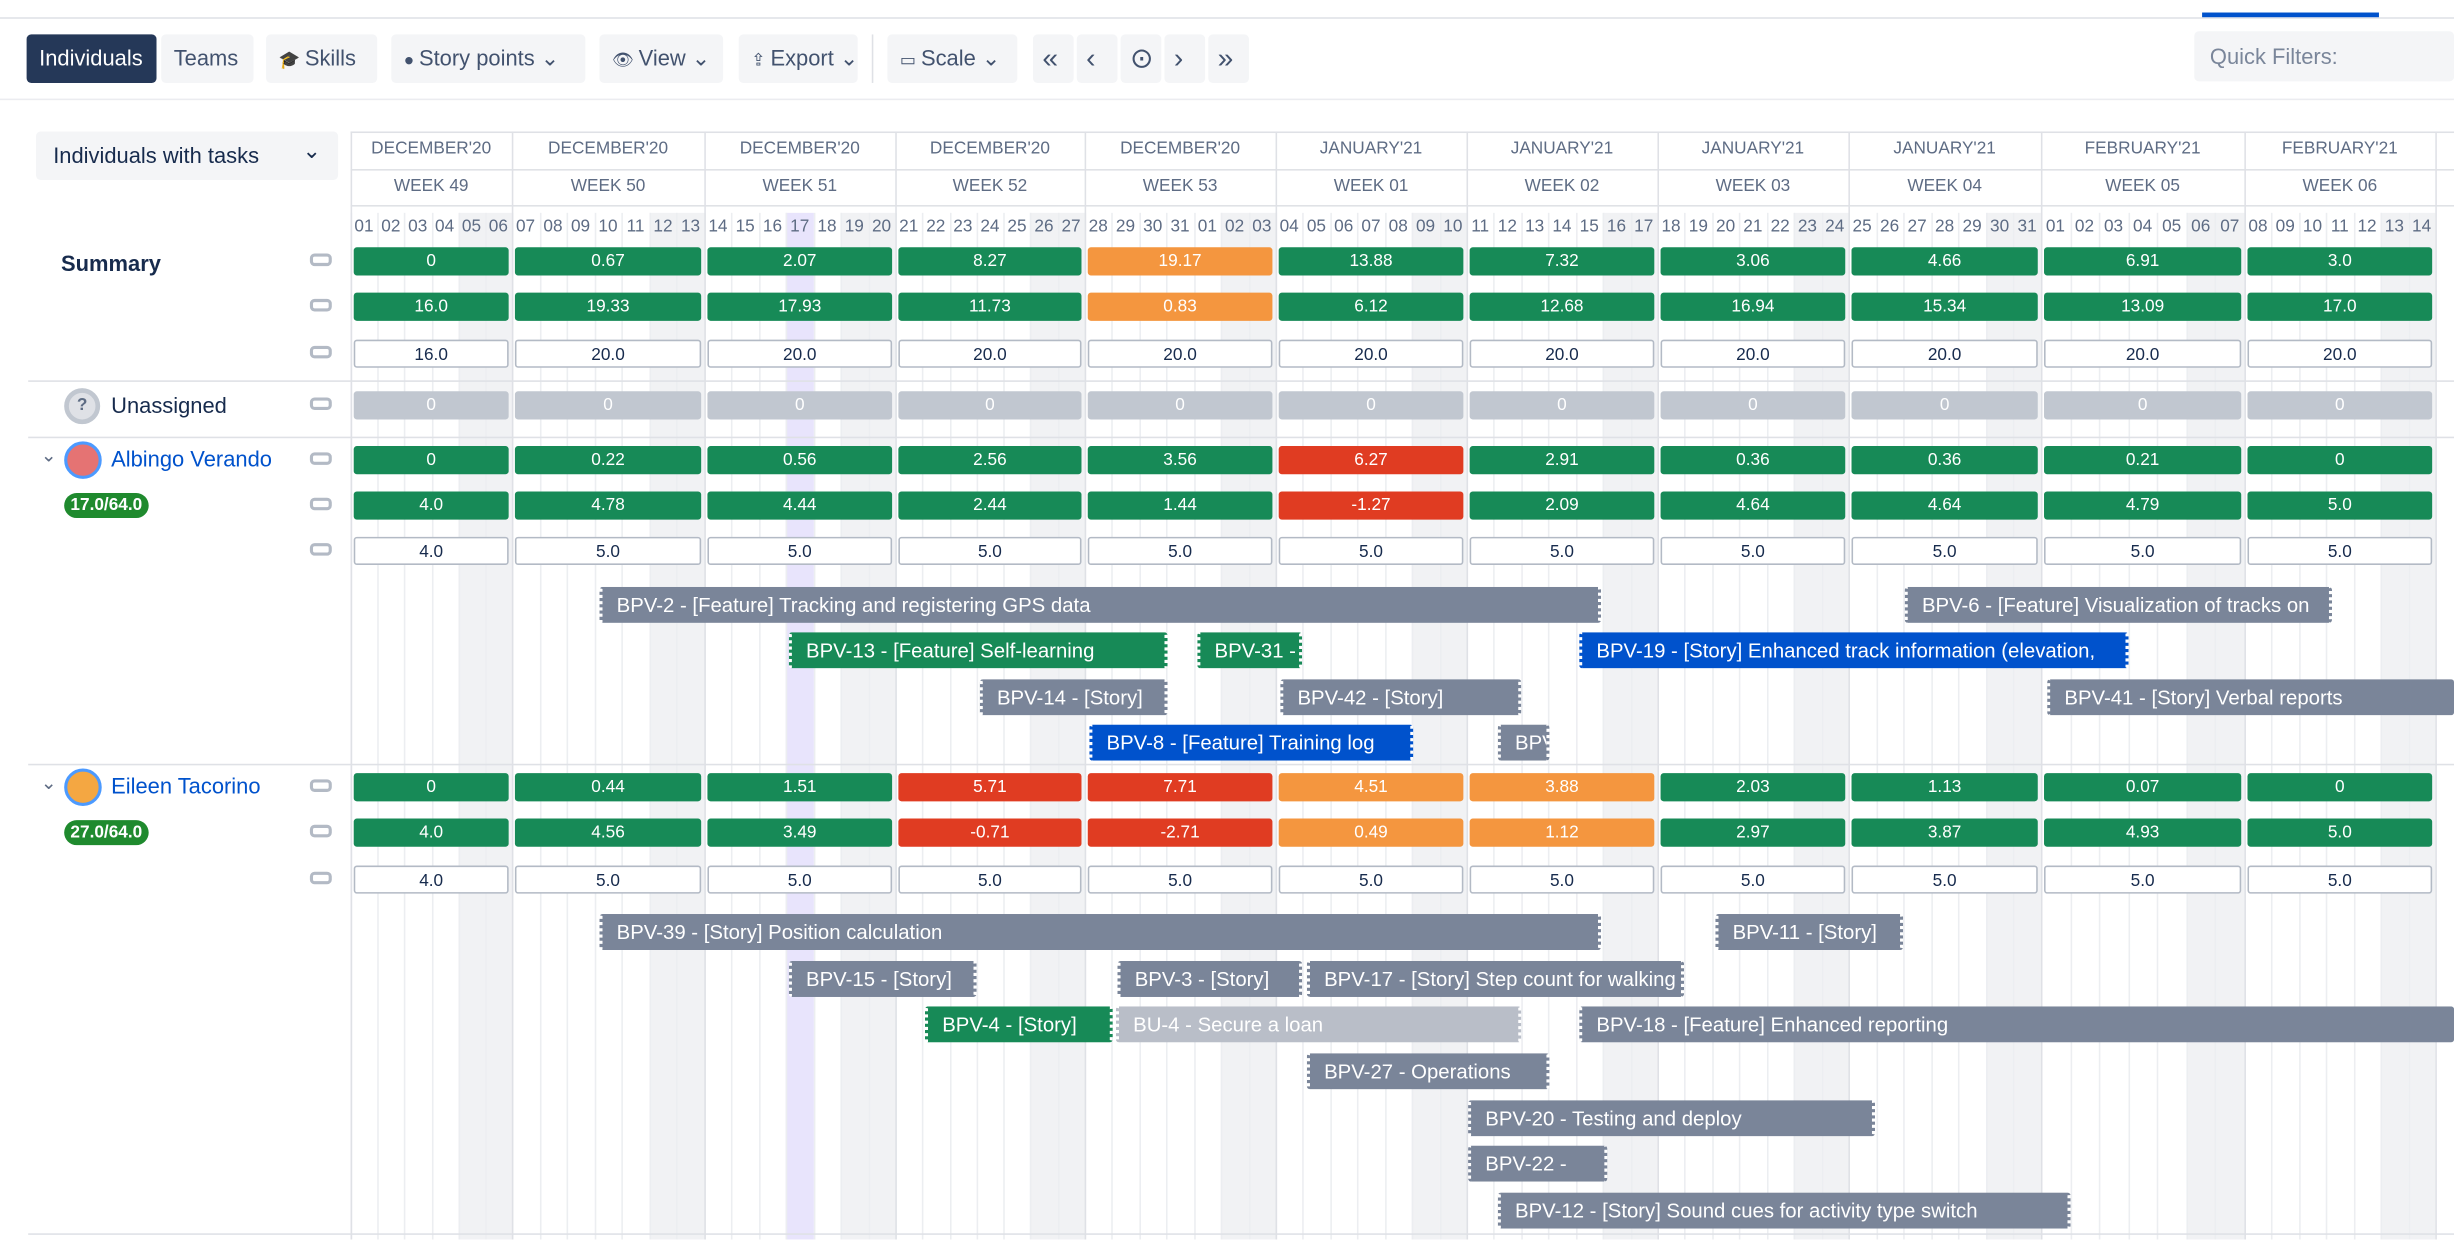  What do you see at coordinates (1180, 787) in the screenshot?
I see `load-cell: 7.71` at bounding box center [1180, 787].